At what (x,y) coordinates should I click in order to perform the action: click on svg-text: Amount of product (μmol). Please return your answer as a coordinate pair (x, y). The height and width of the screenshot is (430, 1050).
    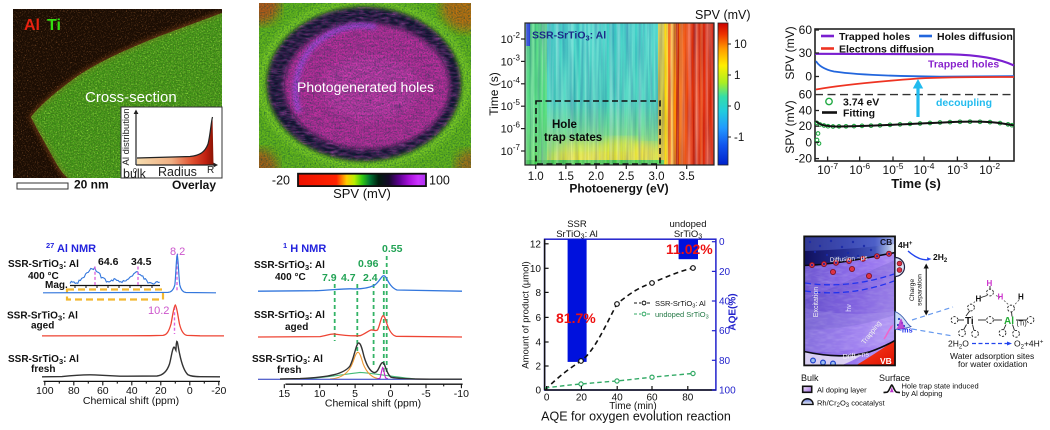
    Looking at the image, I should click on (526, 314).